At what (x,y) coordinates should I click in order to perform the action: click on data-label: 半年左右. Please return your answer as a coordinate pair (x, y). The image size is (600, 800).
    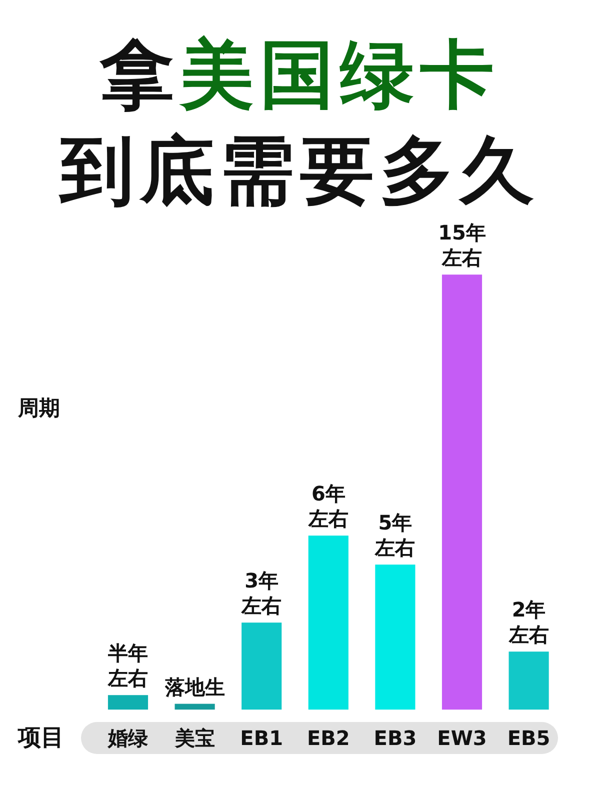
    Looking at the image, I should click on (127, 665).